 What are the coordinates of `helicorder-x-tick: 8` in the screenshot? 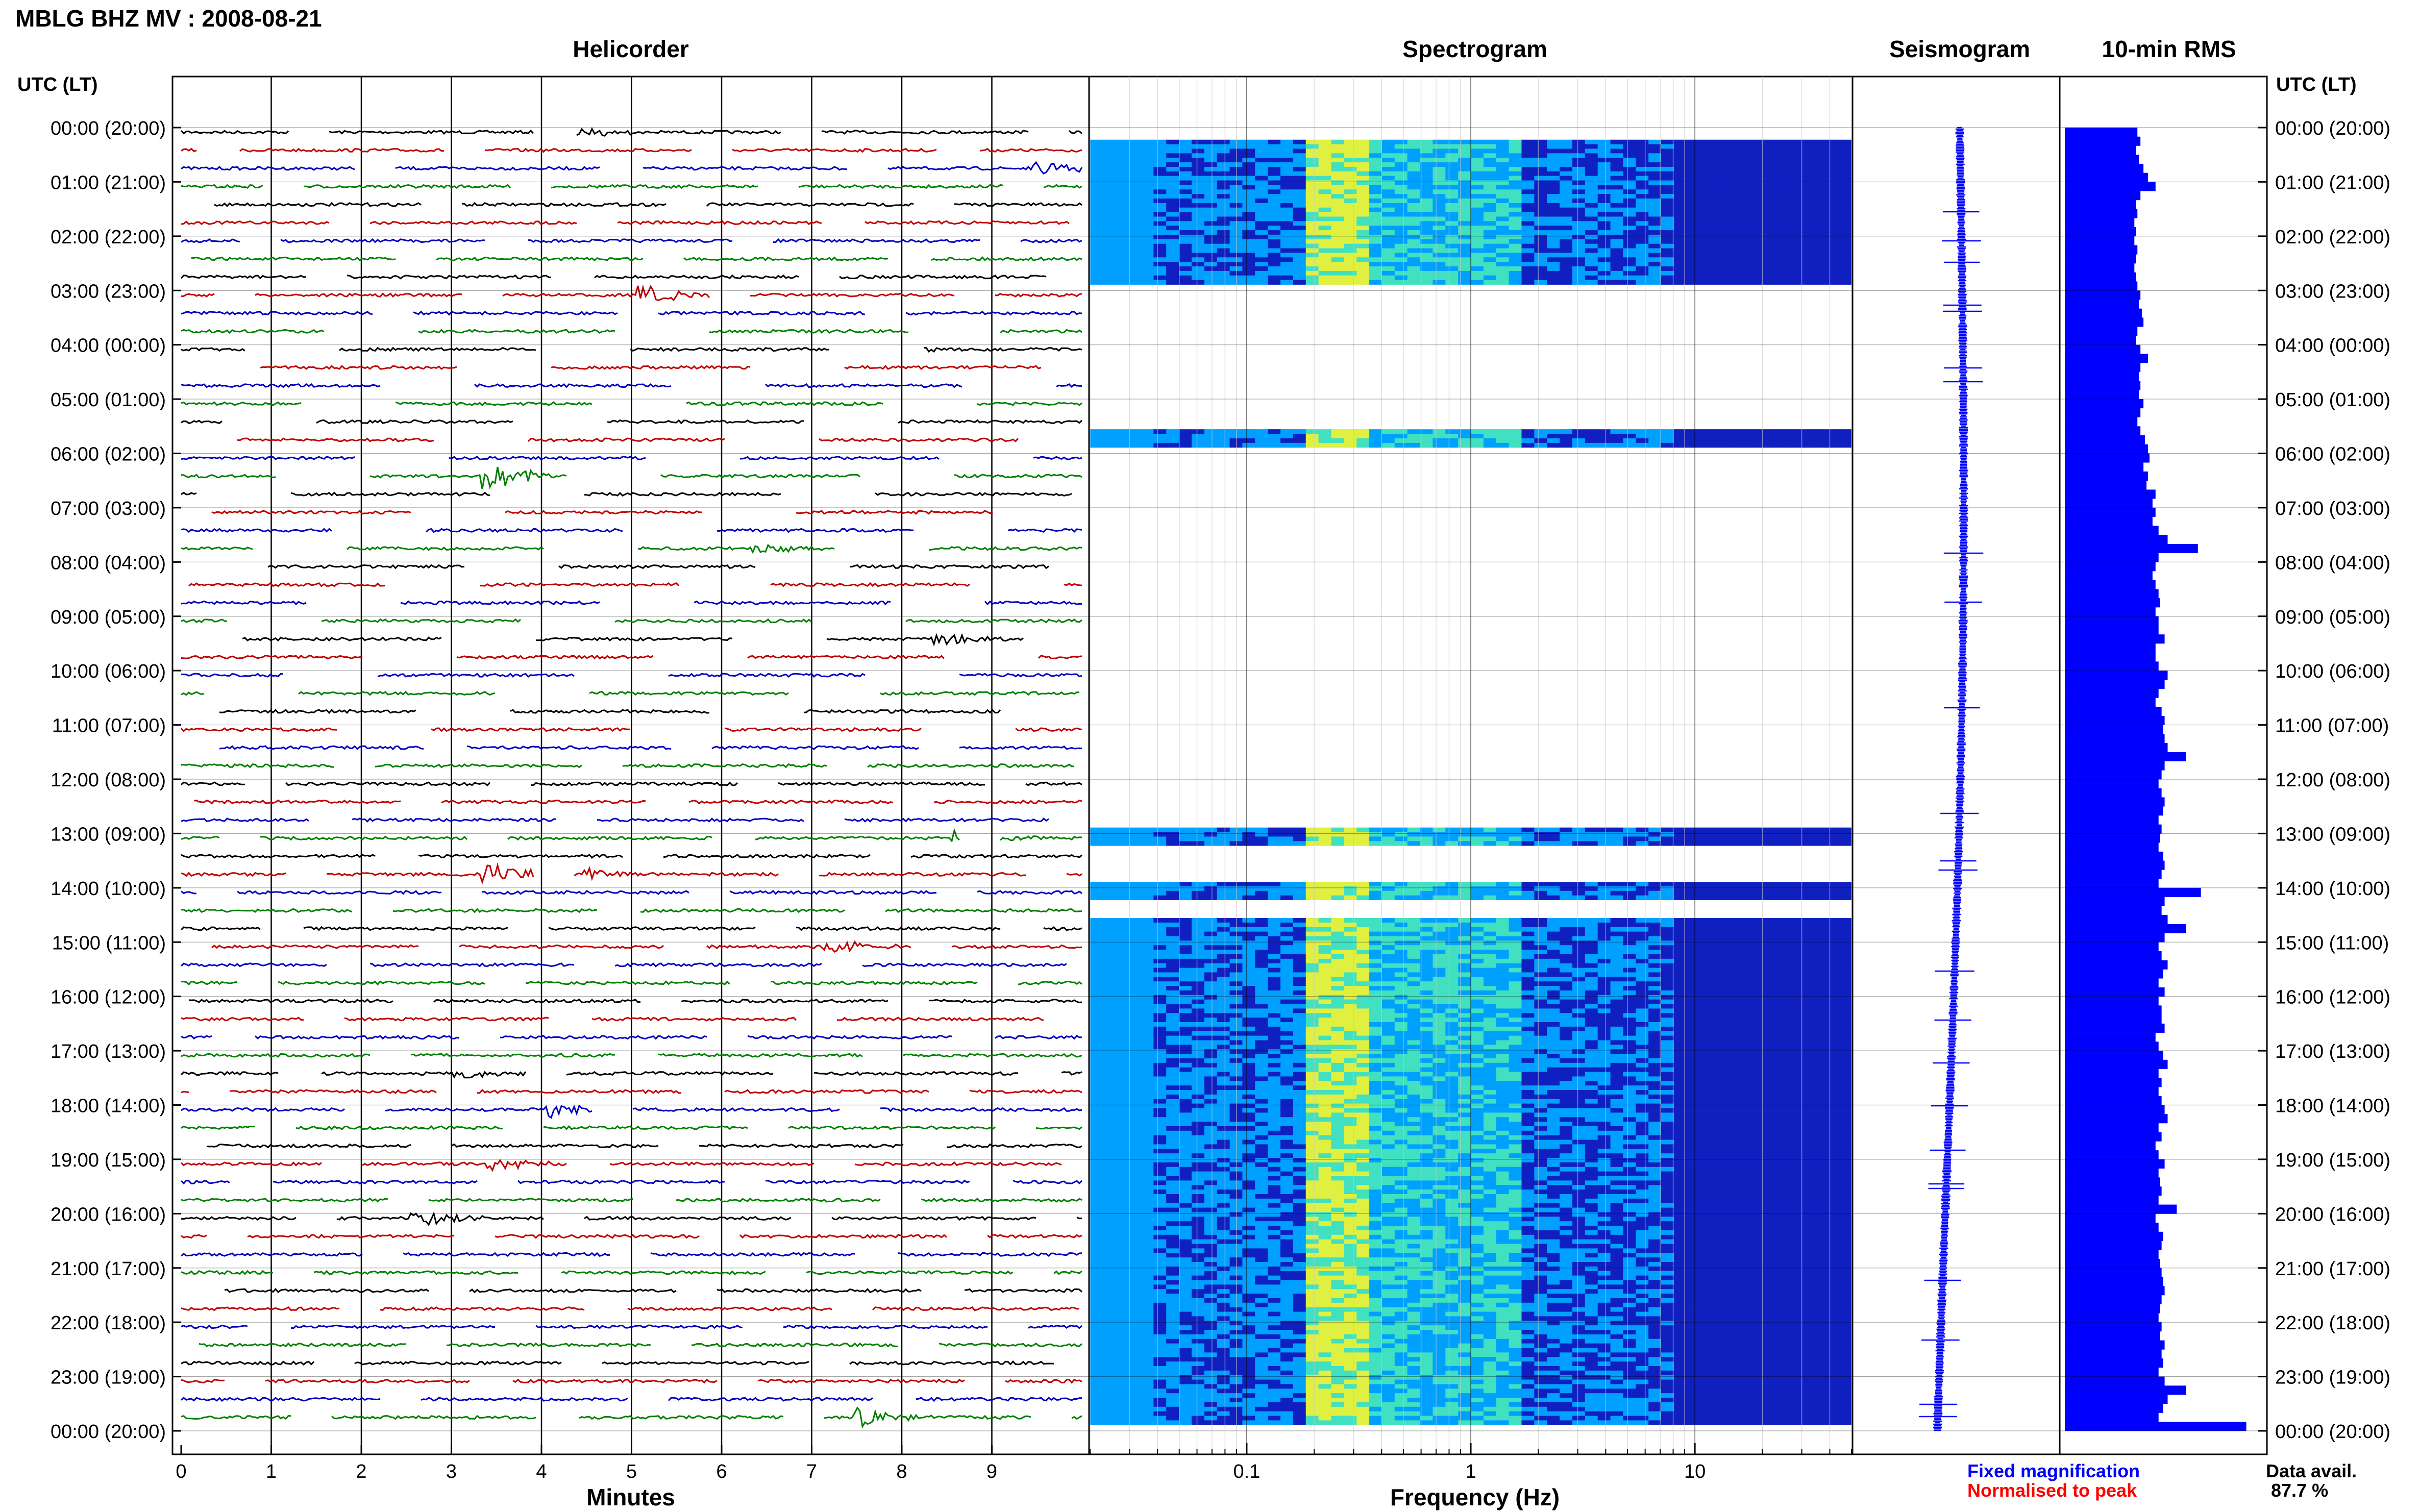 It's located at (901, 1471).